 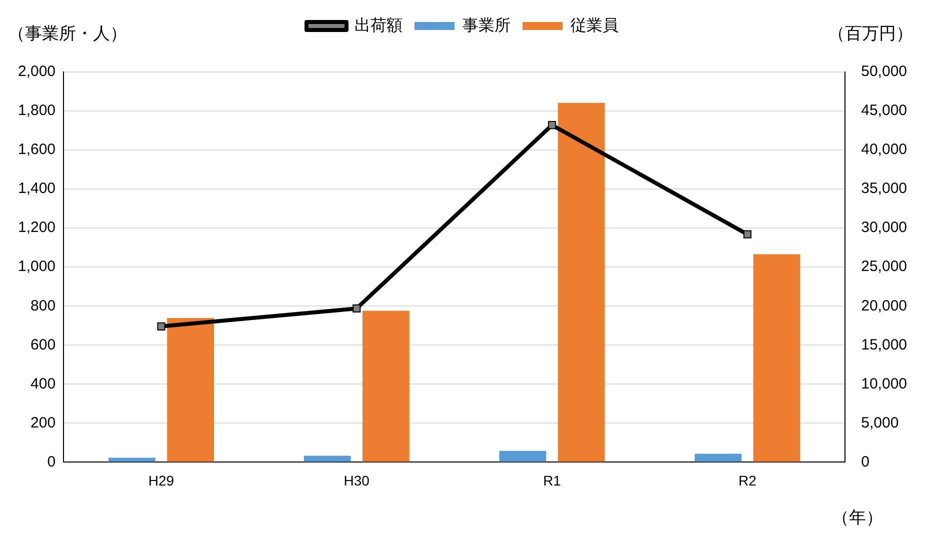 I want to click on y2-tick-label: 30,000, so click(x=884, y=227).